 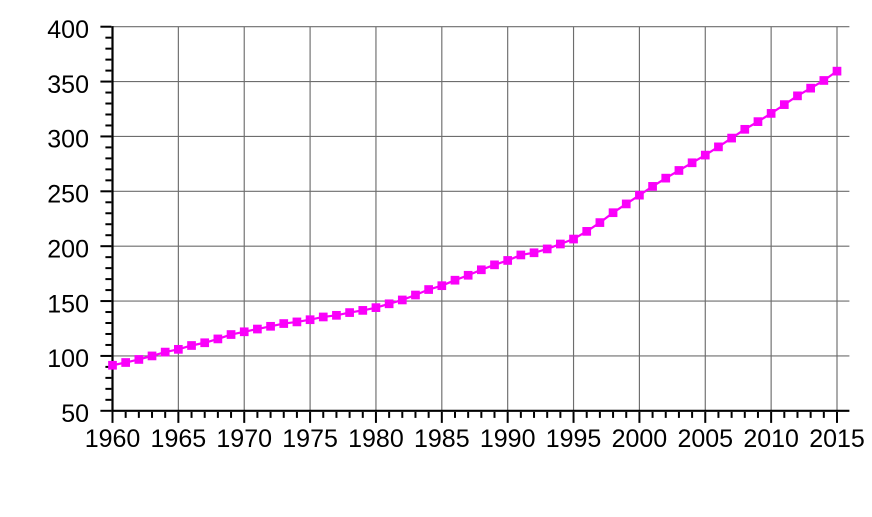 What do you see at coordinates (244, 439) in the screenshot?
I see `svg-text: 1970` at bounding box center [244, 439].